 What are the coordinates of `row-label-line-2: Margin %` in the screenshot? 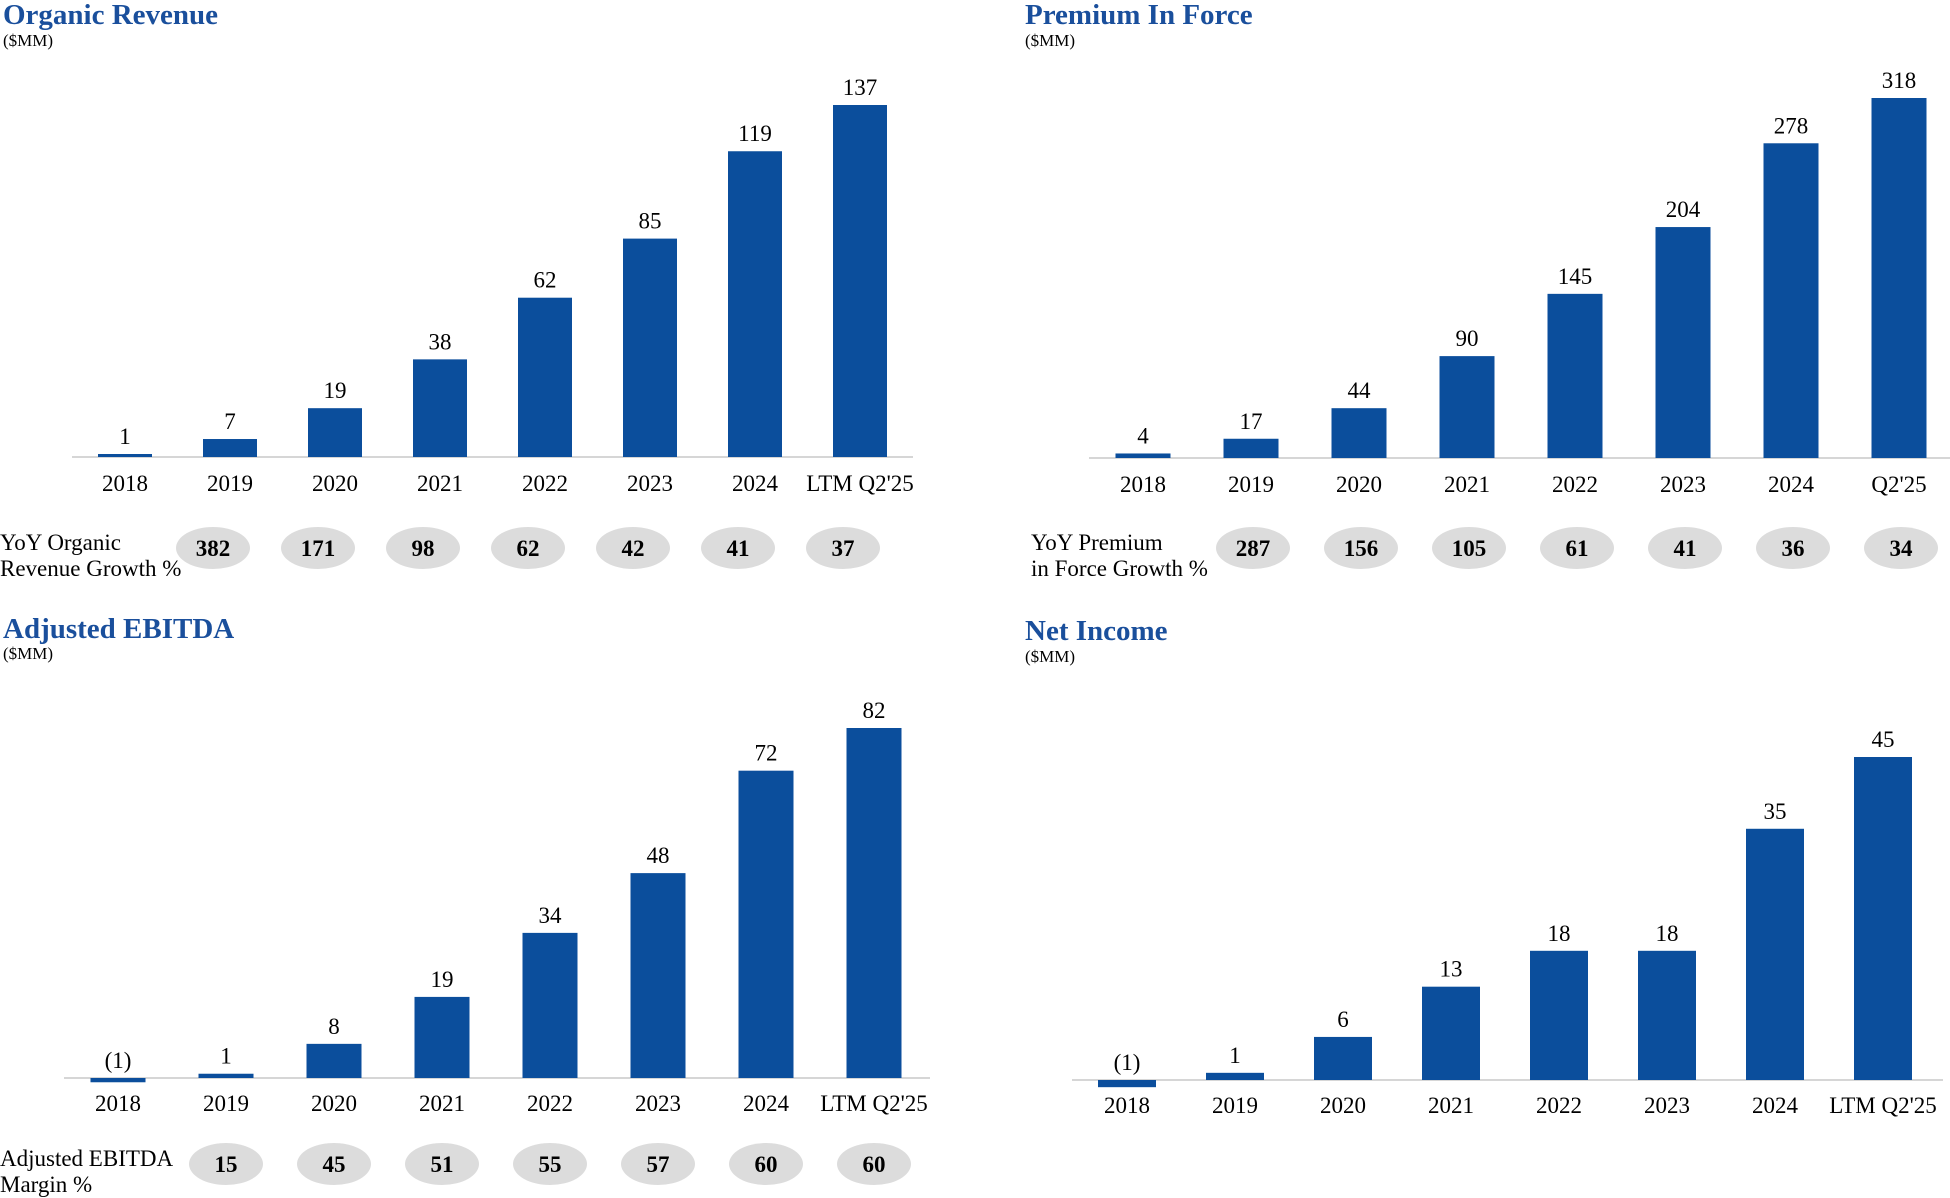 It's located at (46, 1184).